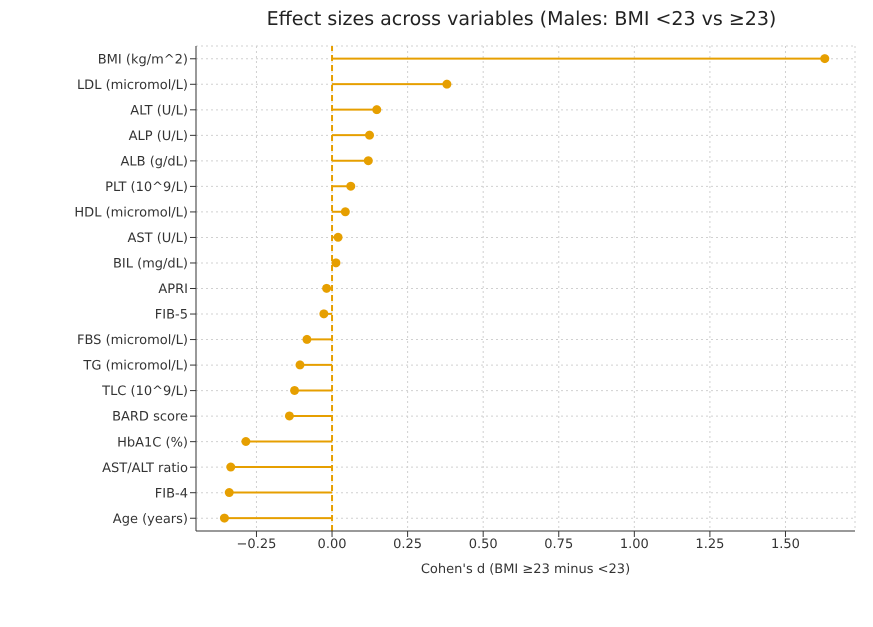 This screenshot has width=873, height=627. What do you see at coordinates (143, 60) in the screenshot?
I see `y-tick-label: BMI (kg/m^2)` at bounding box center [143, 60].